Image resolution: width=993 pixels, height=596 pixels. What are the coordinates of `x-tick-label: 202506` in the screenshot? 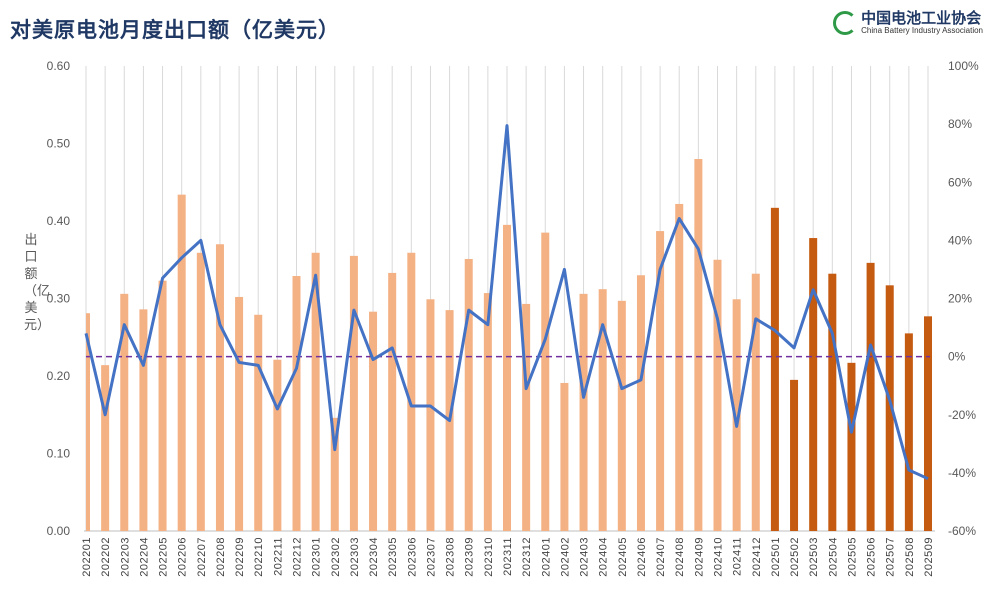 It's located at (872, 557).